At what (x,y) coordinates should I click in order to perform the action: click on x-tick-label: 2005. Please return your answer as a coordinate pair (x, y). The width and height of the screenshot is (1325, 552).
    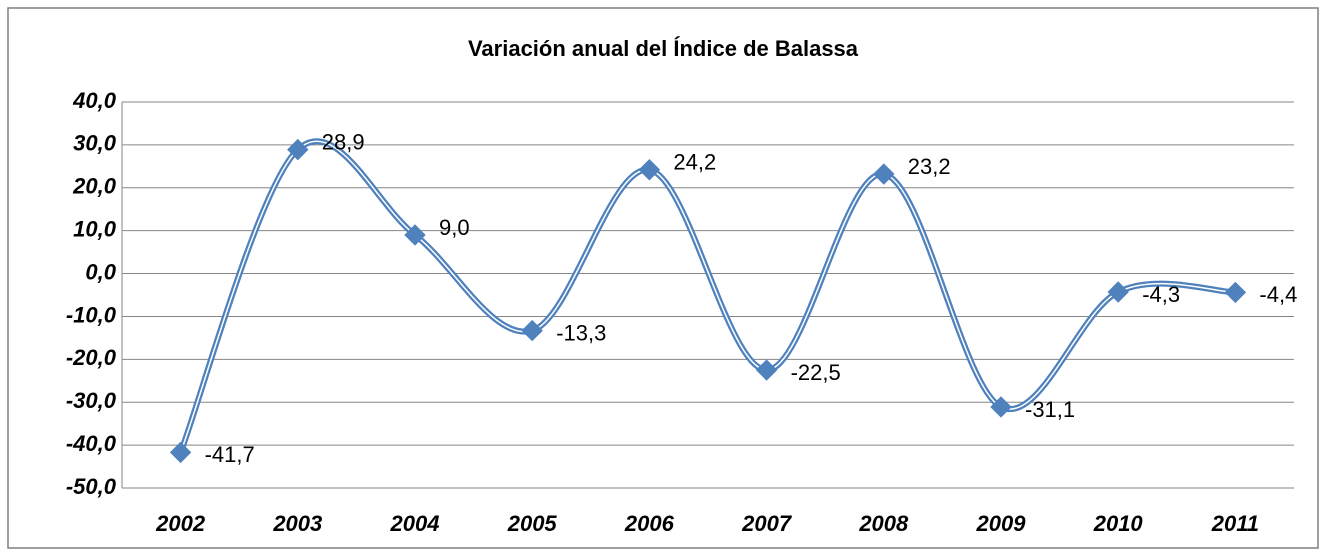
    Looking at the image, I should click on (532, 523).